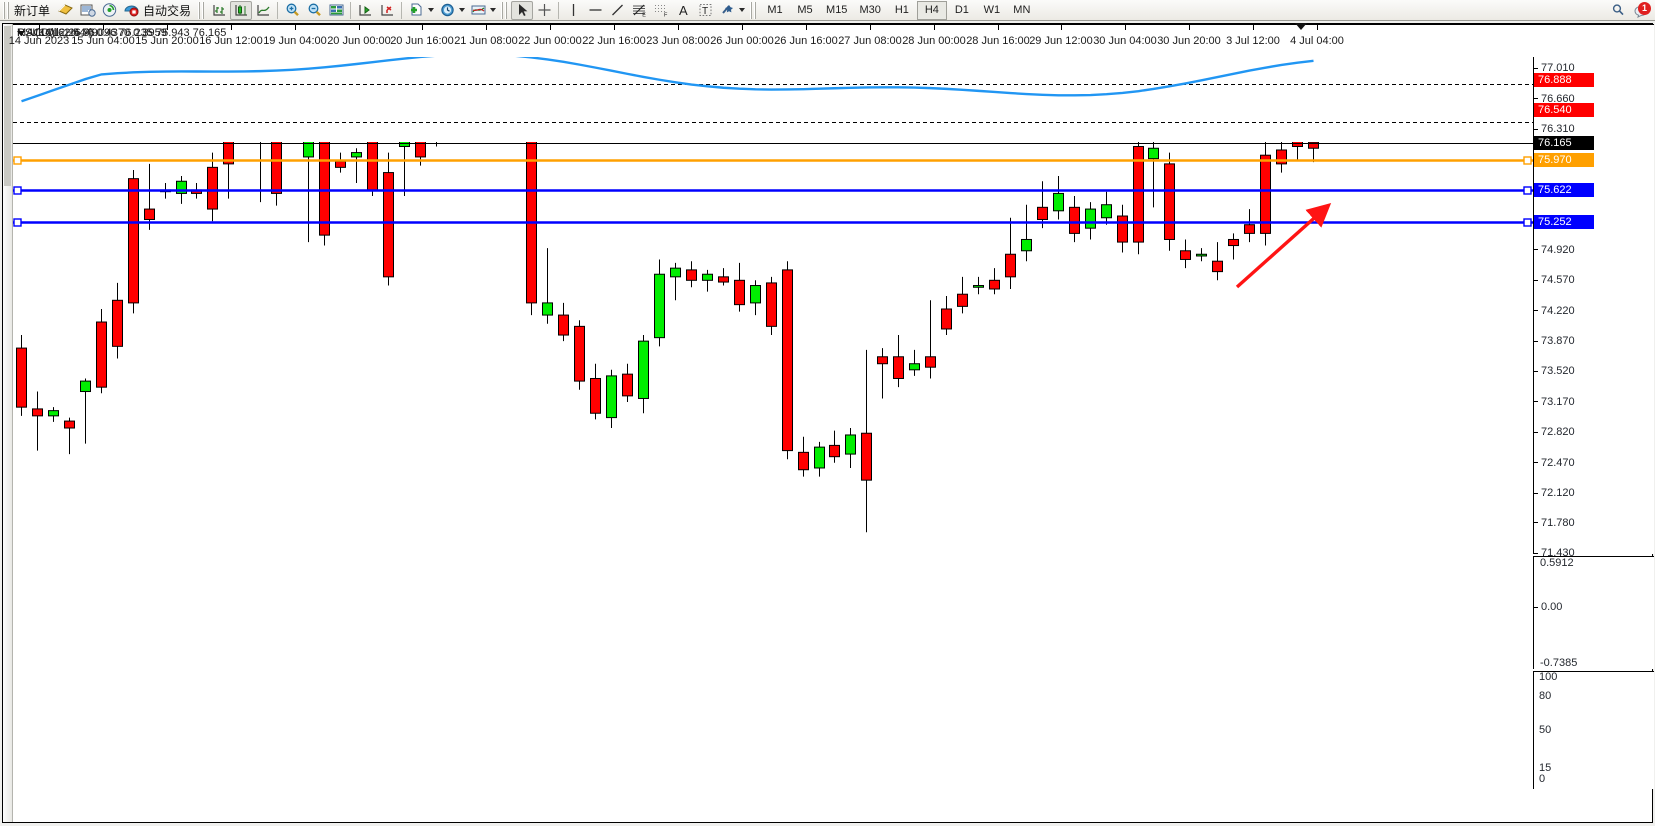  What do you see at coordinates (365, 10) in the screenshot?
I see `shift-icon` at bounding box center [365, 10].